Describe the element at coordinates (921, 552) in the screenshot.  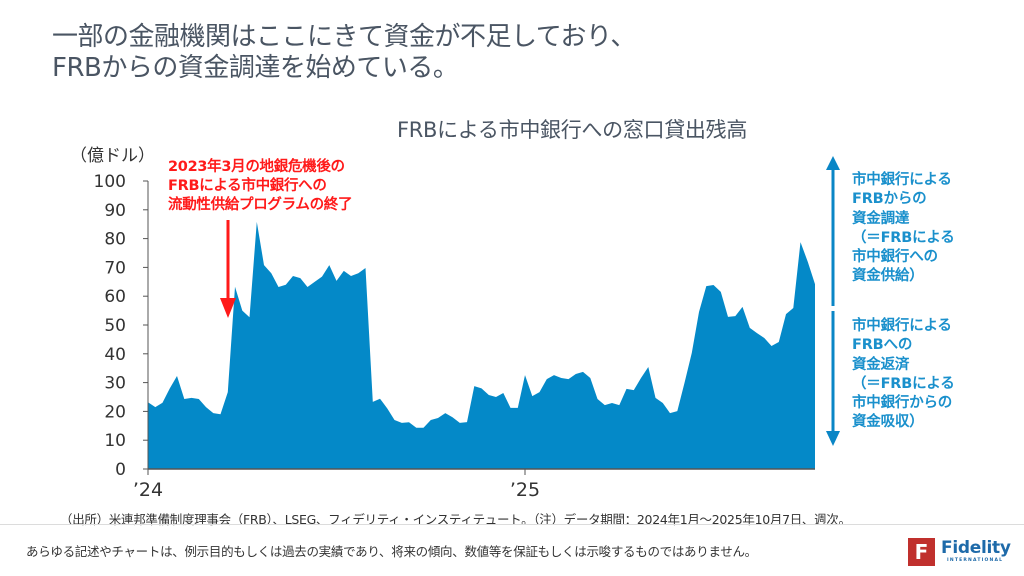
I see `fidelity-mark-icon: F` at that location.